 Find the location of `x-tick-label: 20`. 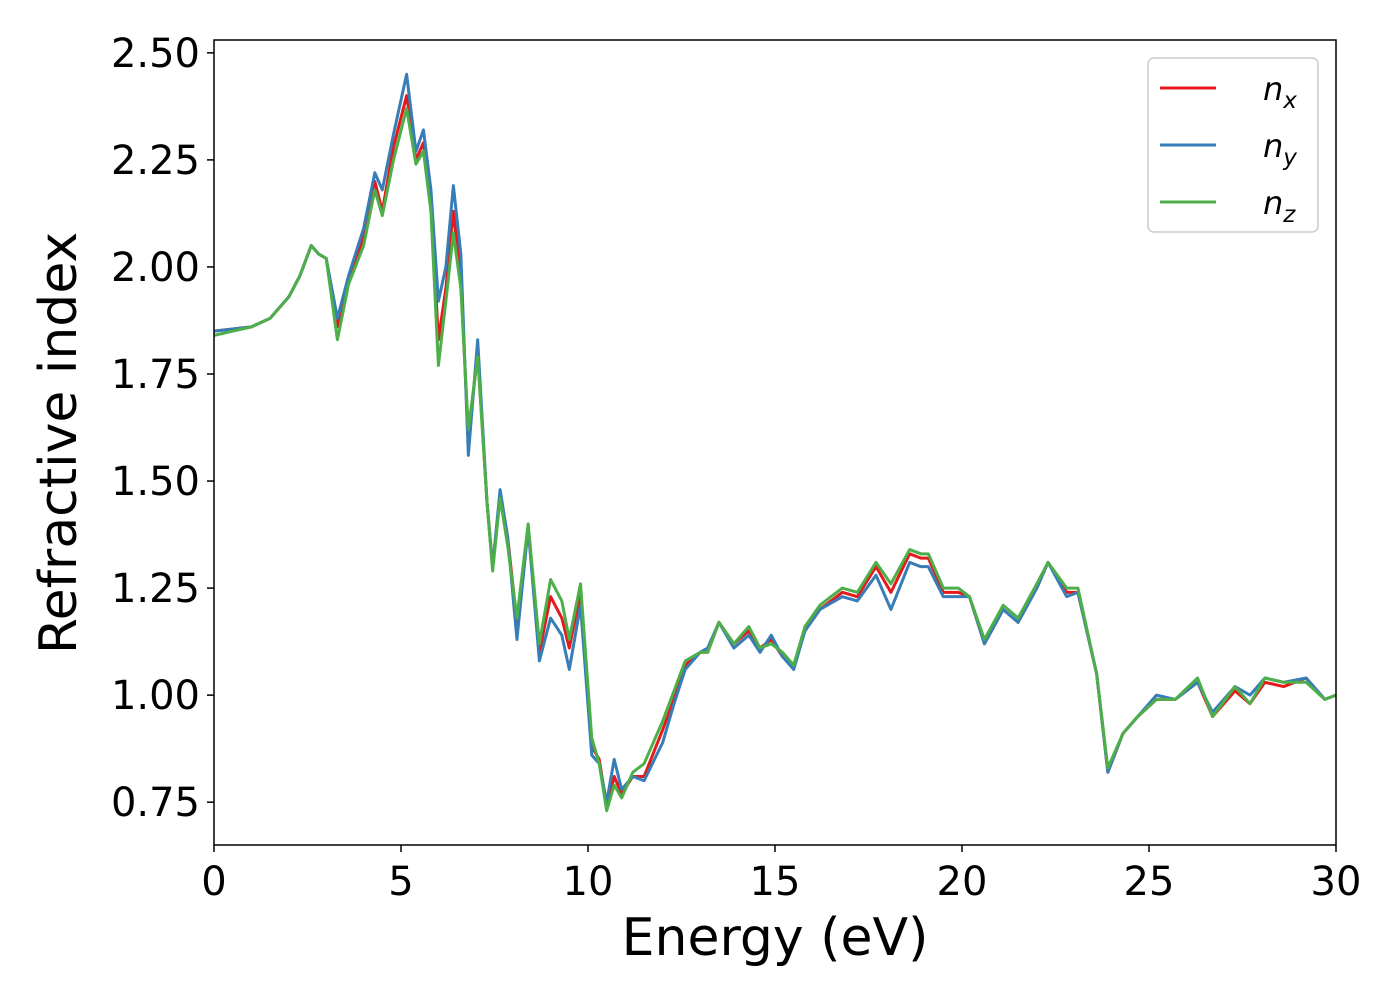

x-tick-label: 20 is located at coordinates (962, 882).